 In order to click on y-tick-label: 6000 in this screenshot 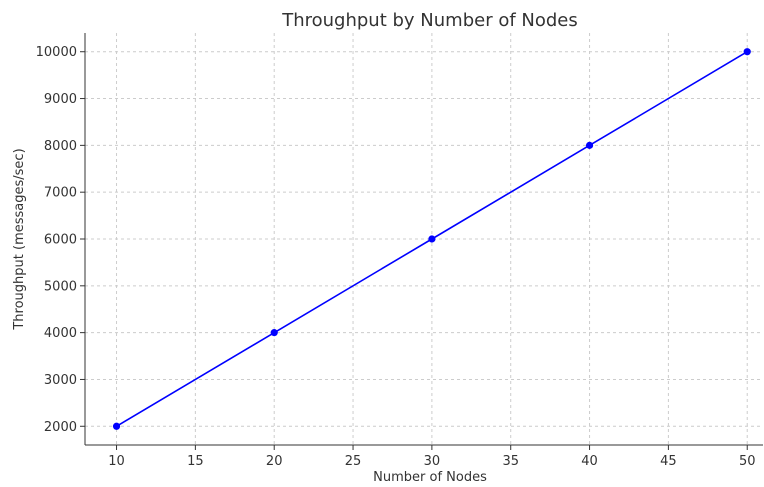, I will do `click(60, 240)`.